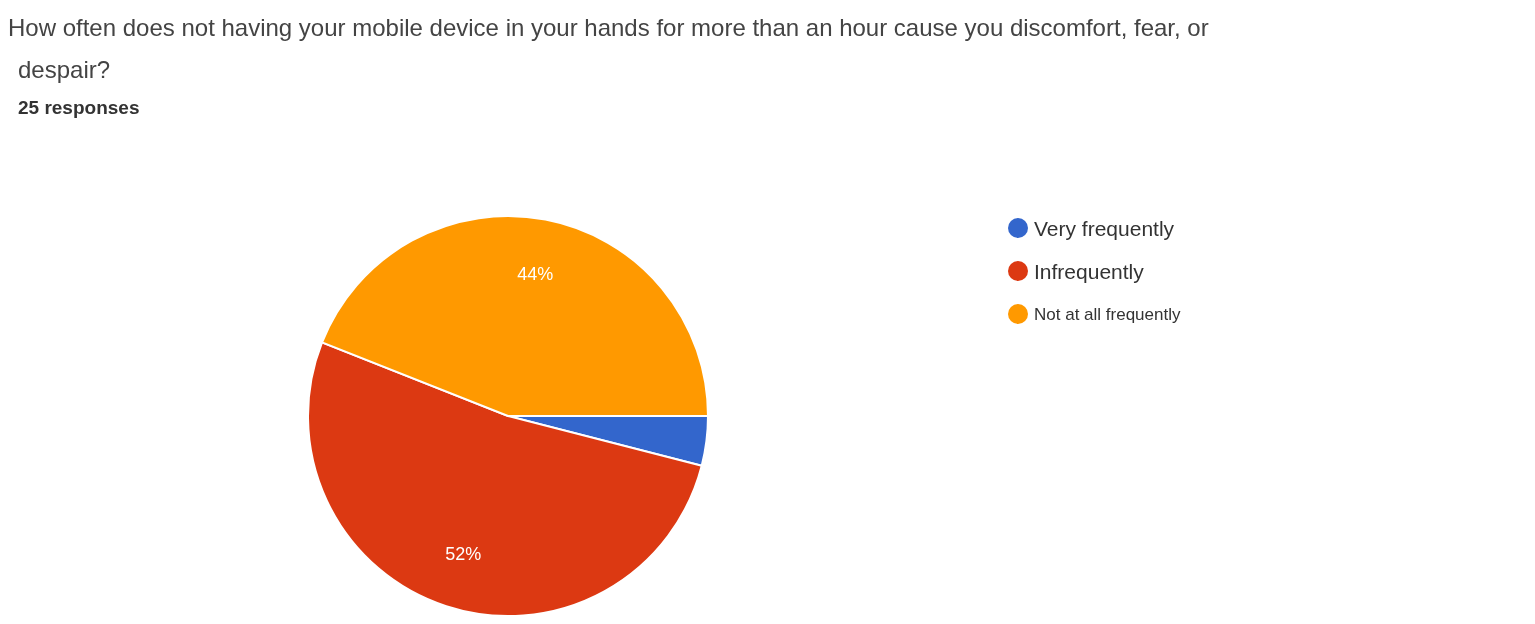 This screenshot has width=1535, height=624. I want to click on text: 25 responses, so click(79, 107).